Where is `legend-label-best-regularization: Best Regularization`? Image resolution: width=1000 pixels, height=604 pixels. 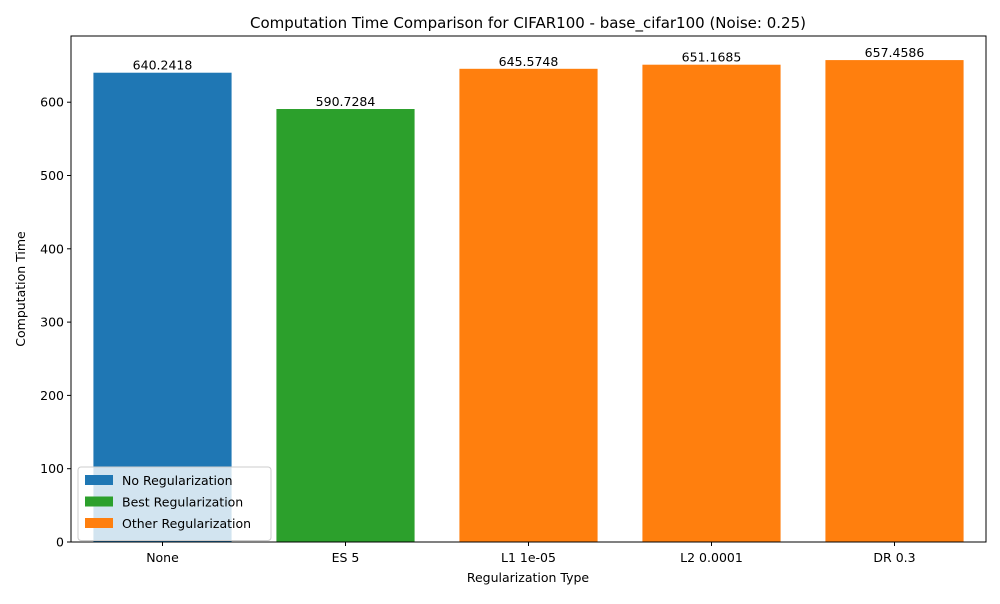
legend-label-best-regularization: Best Regularization is located at coordinates (182, 502).